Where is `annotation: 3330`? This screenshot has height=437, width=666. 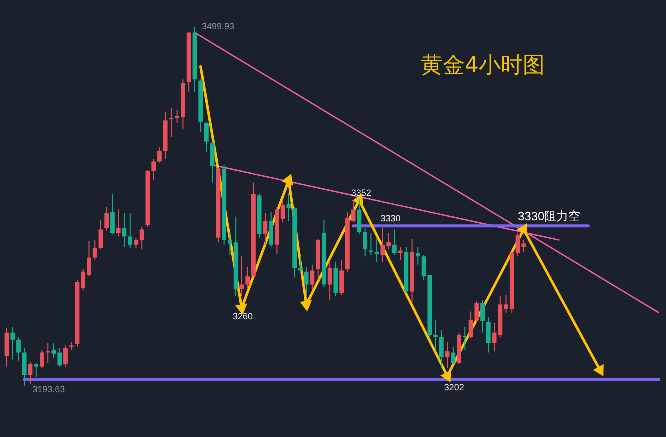
annotation: 3330 is located at coordinates (390, 219).